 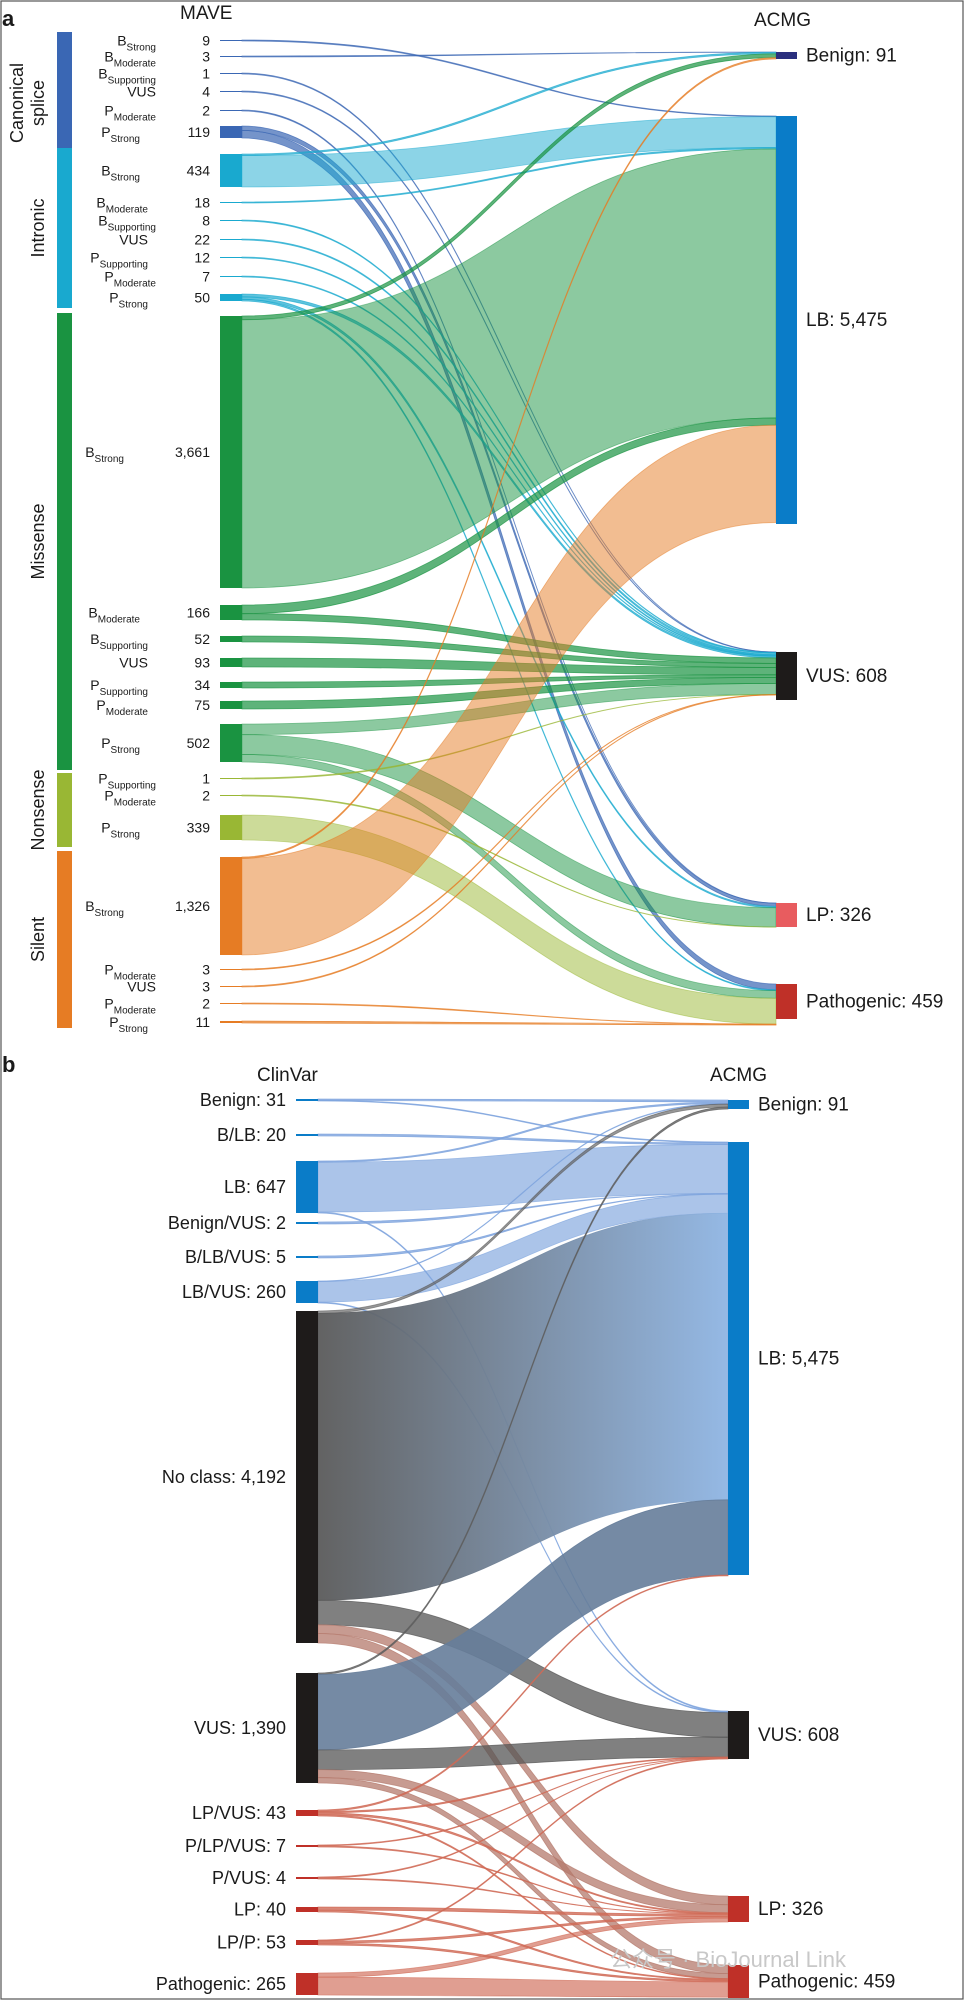 I want to click on panel-a-target-label: LB: 5,475, so click(x=846, y=320).